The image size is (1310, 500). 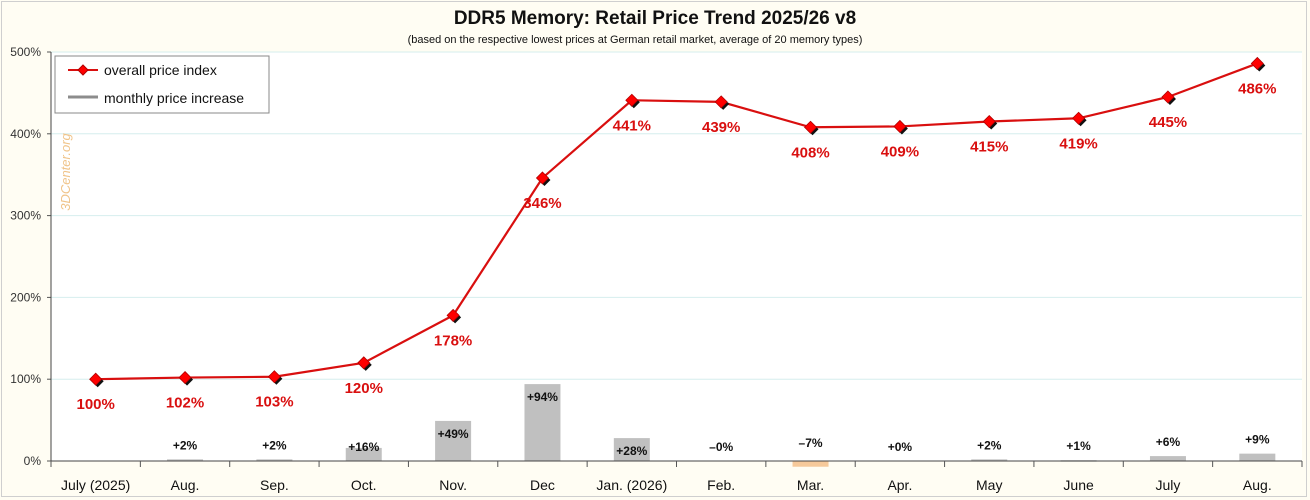 I want to click on bar-value-label: –7%, so click(x=811, y=443).